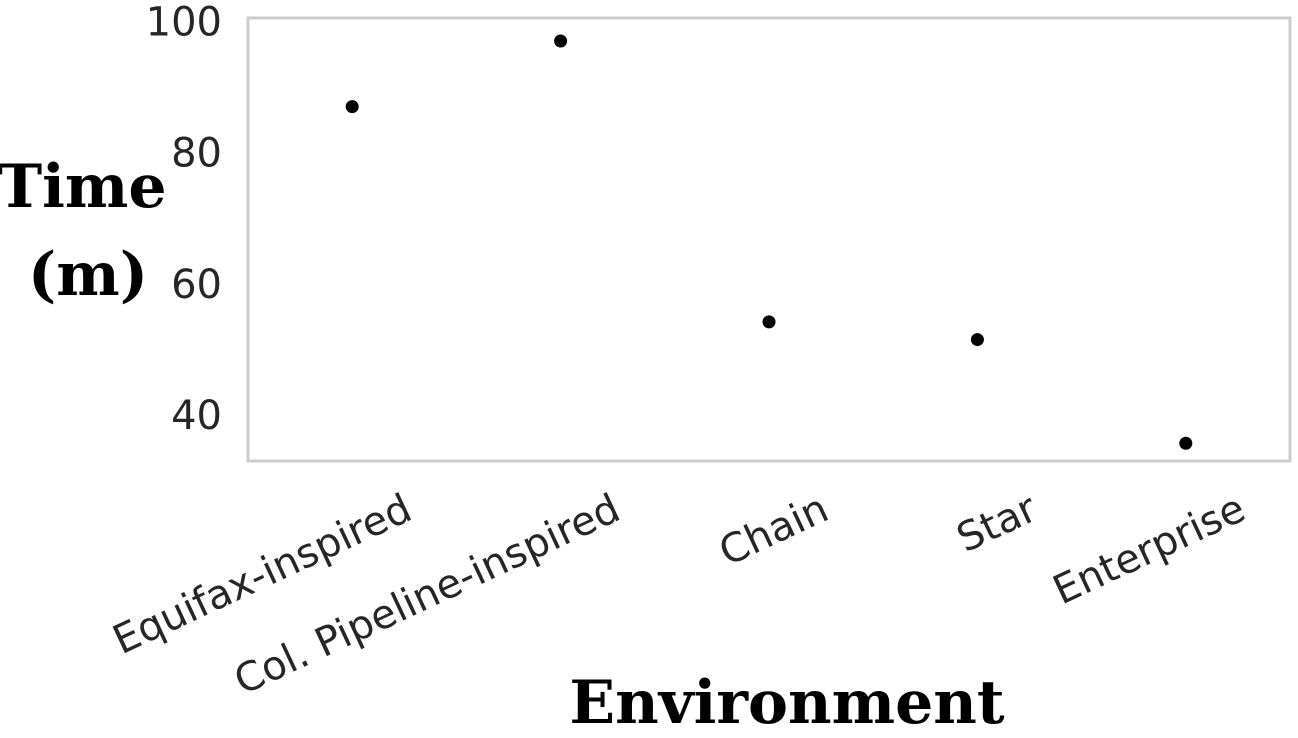  I want to click on x-axis-title: Environment, so click(787, 703).